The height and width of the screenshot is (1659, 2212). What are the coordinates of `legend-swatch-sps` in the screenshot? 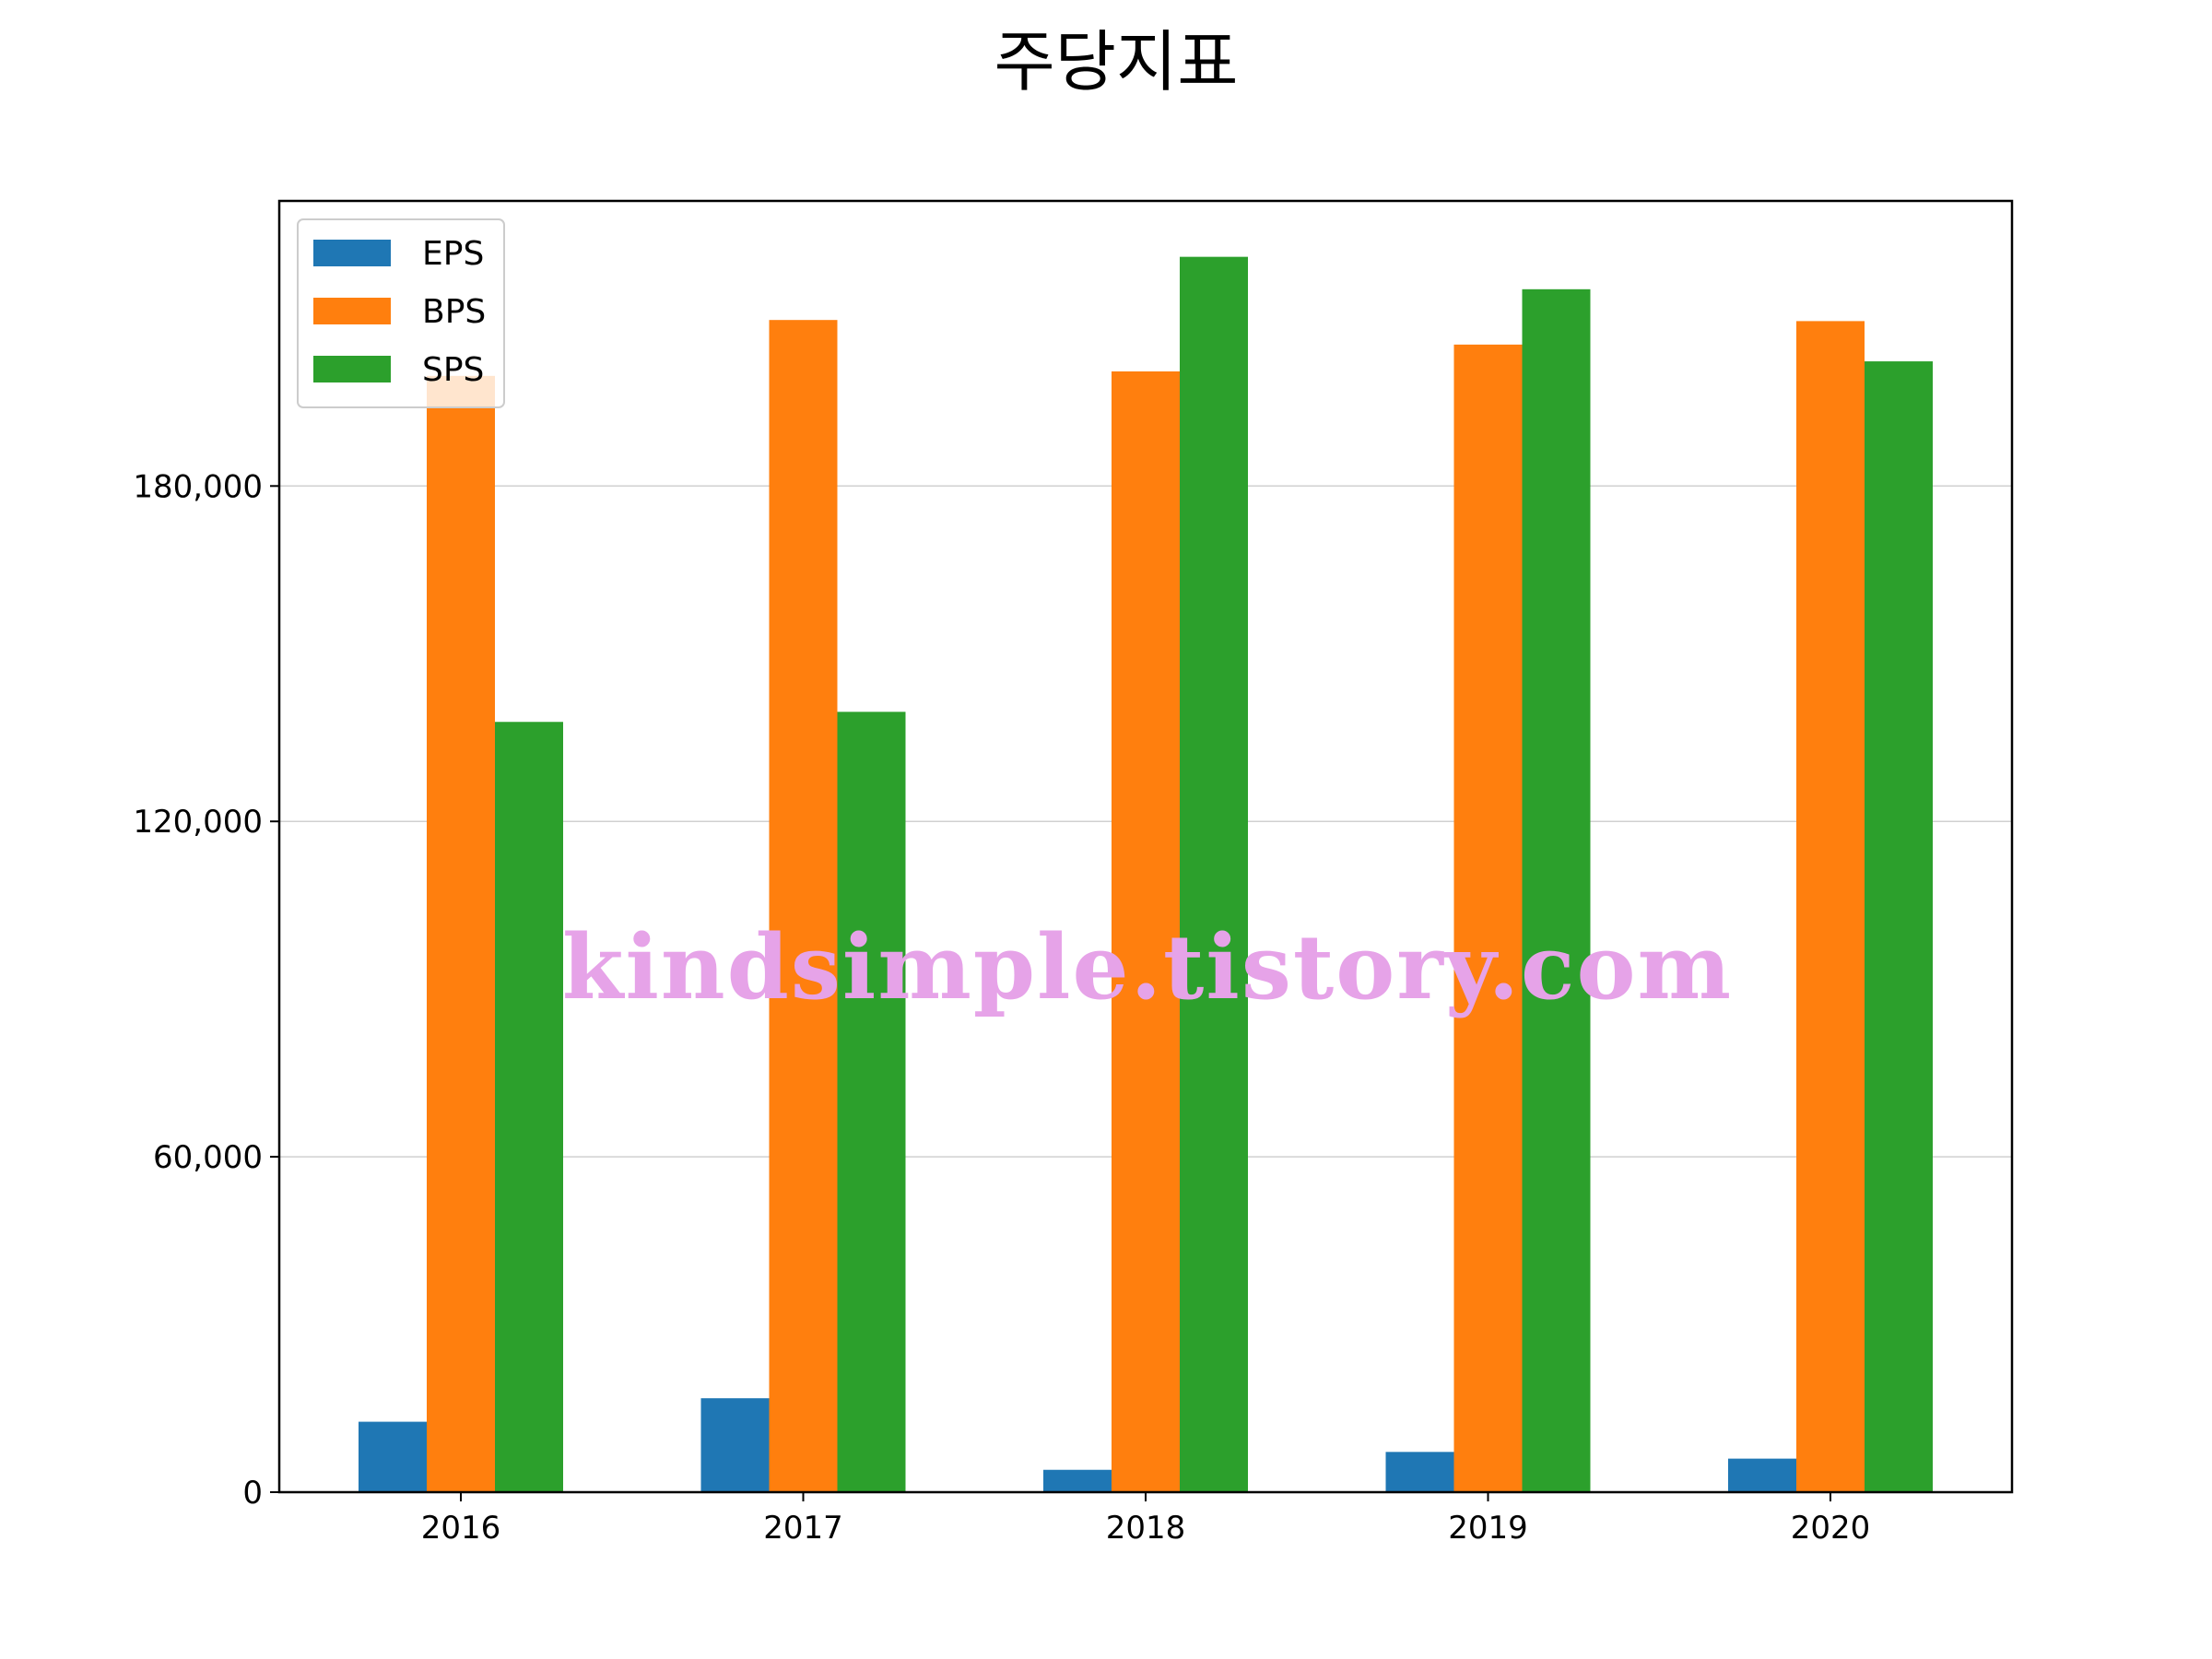 It's located at (352, 369).